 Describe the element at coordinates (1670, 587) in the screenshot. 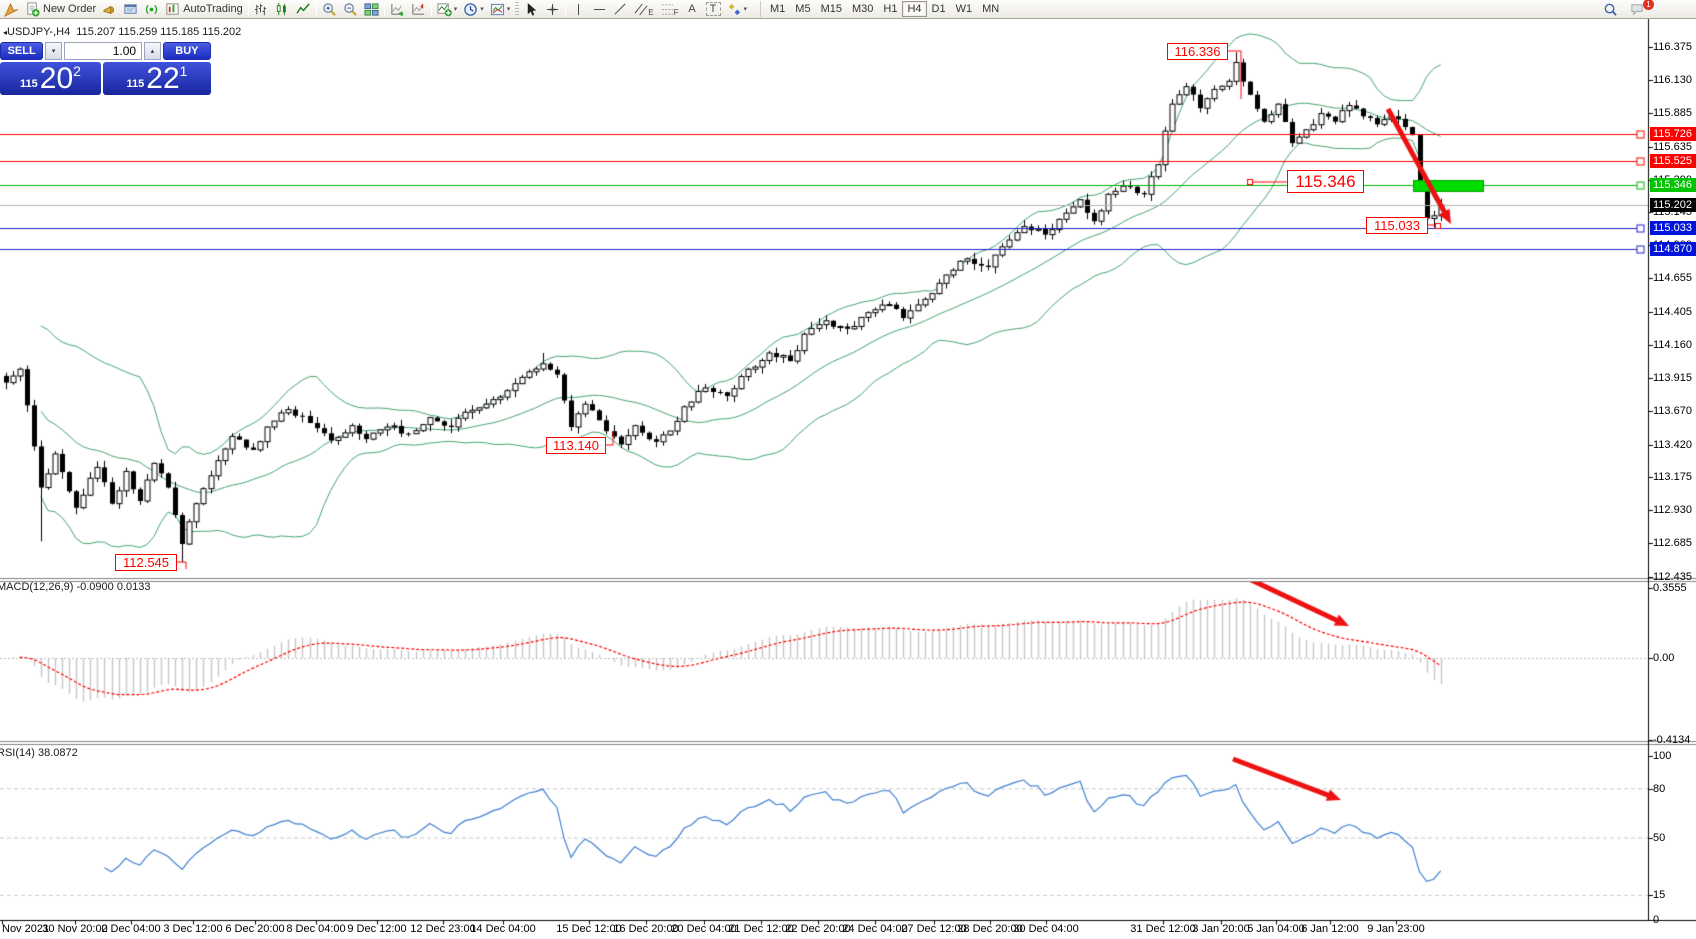

I see `macd-axis-label: 0.3555` at that location.